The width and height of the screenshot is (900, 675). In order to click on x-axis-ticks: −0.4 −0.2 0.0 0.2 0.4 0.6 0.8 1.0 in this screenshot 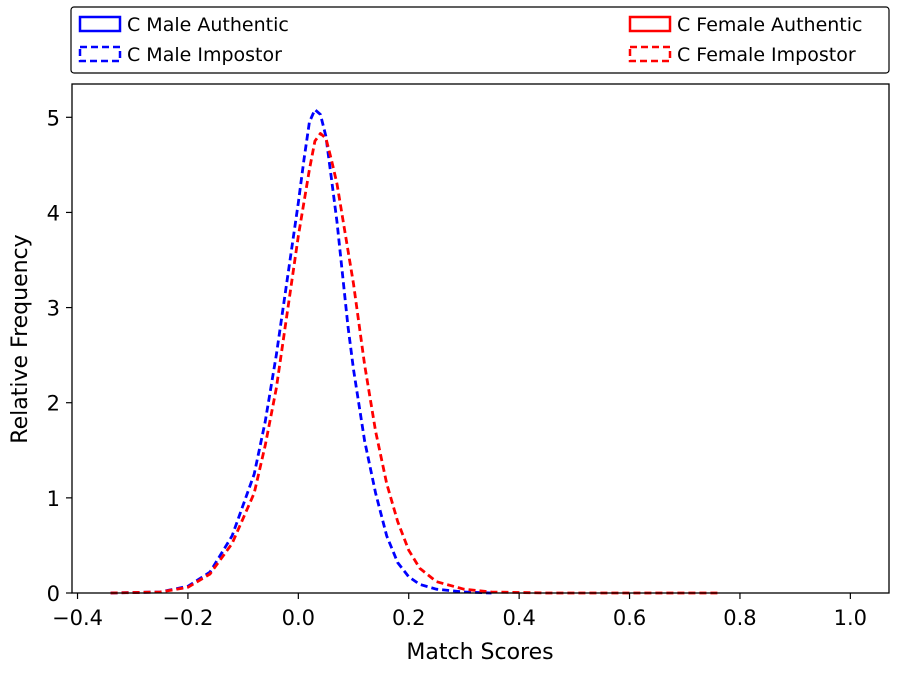, I will do `click(459, 611)`.